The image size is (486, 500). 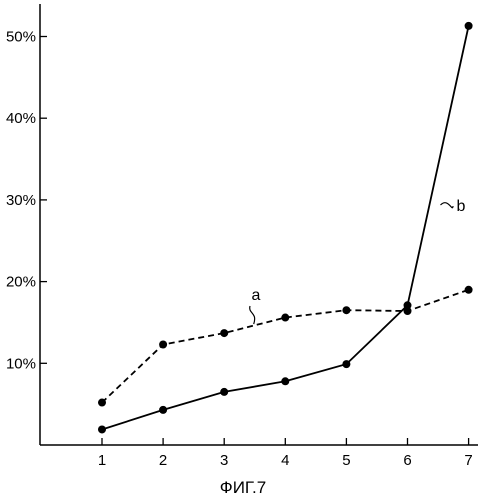 I want to click on figure-caption: ФИГ.7, so click(x=243, y=488).